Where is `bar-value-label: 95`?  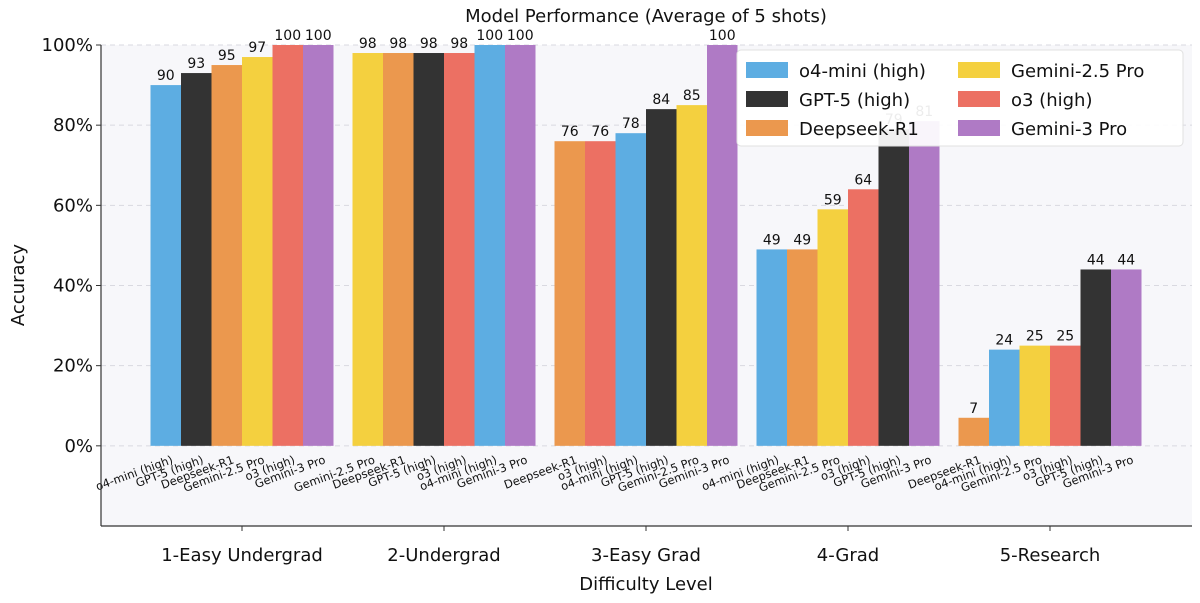 bar-value-label: 95 is located at coordinates (227, 56).